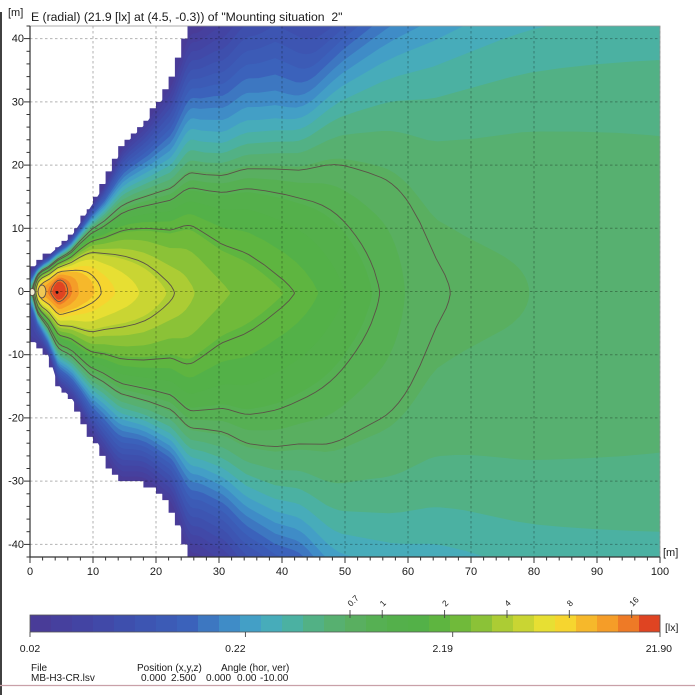 This screenshot has height=695, width=695. I want to click on svg-text: 21.90, so click(659, 649).